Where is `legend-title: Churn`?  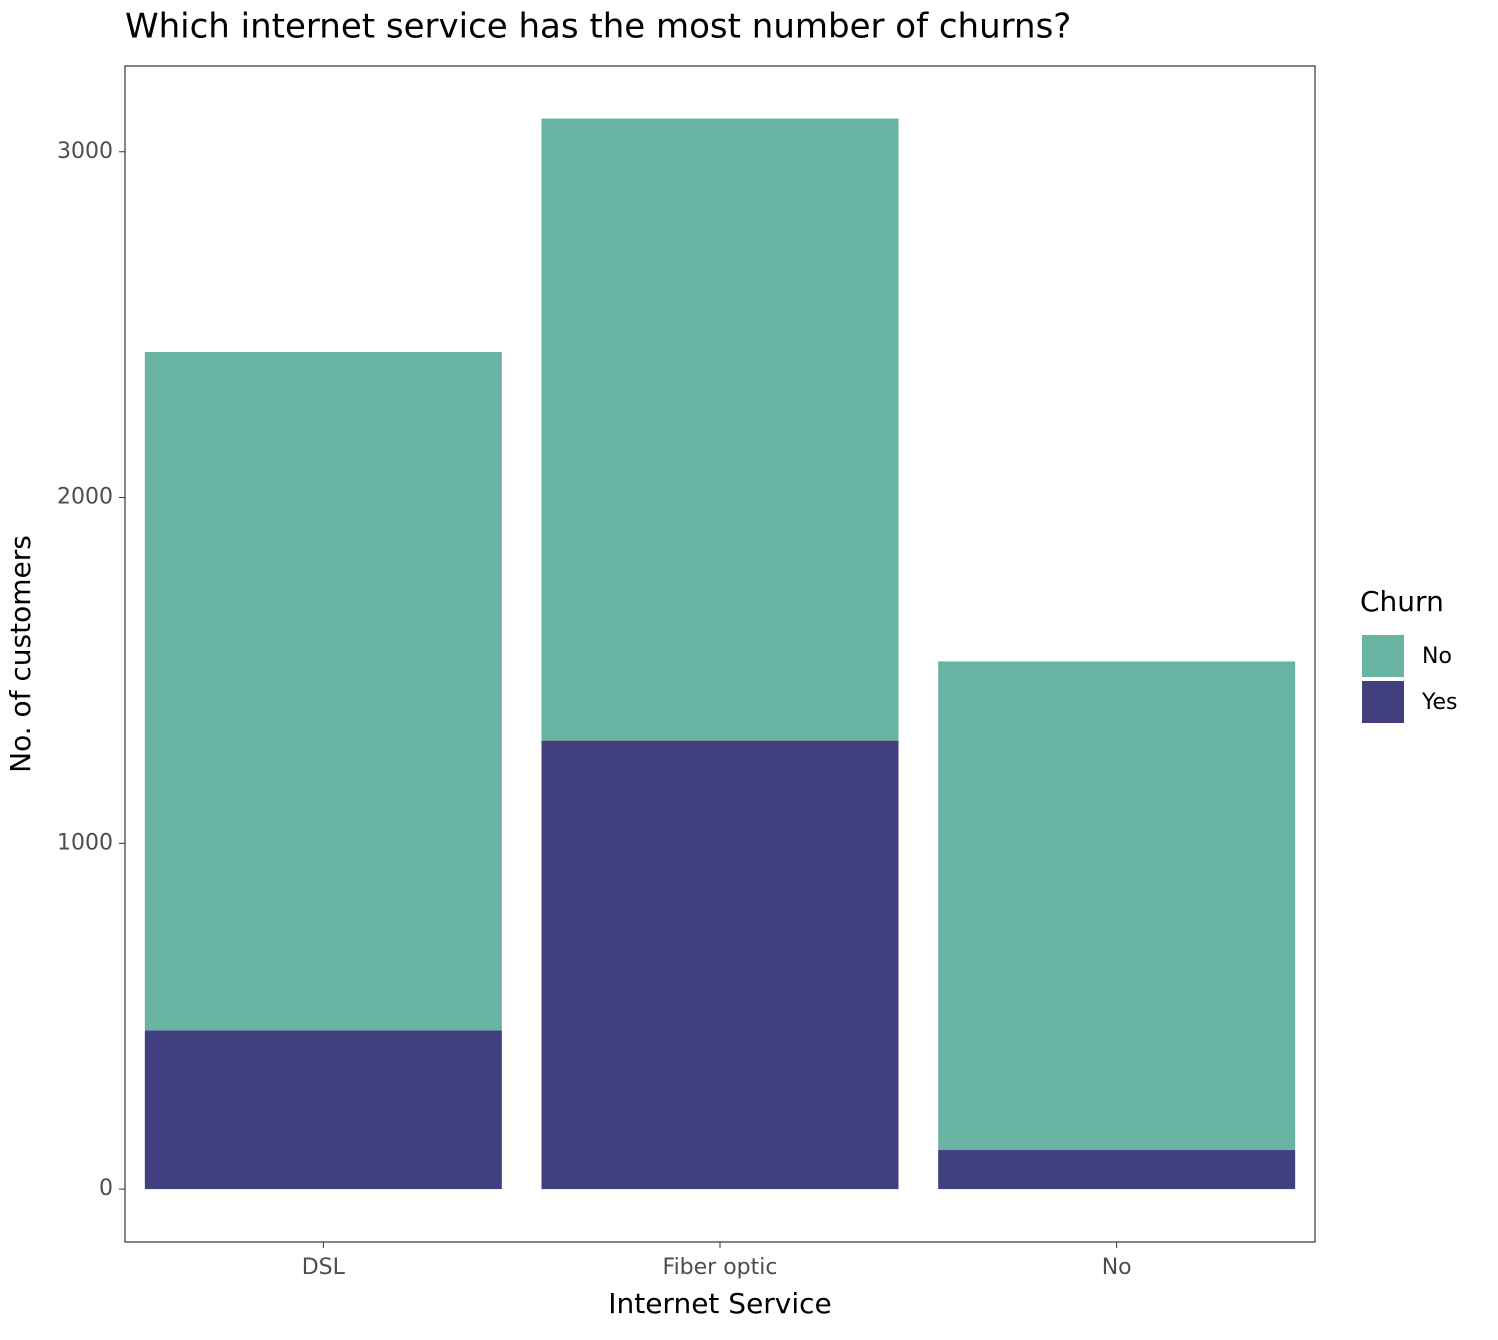
legend-title: Churn is located at coordinates (1402, 601).